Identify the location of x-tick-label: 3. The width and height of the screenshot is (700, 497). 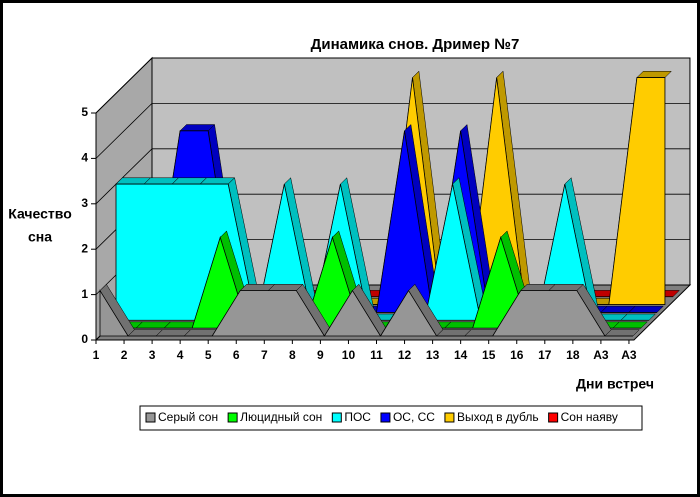
(152, 355).